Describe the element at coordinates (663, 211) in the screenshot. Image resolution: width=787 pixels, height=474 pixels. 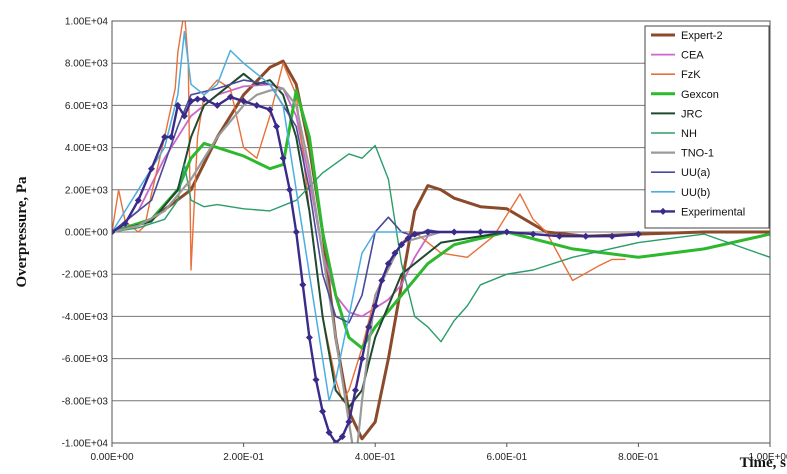
I see `legend-marker` at that location.